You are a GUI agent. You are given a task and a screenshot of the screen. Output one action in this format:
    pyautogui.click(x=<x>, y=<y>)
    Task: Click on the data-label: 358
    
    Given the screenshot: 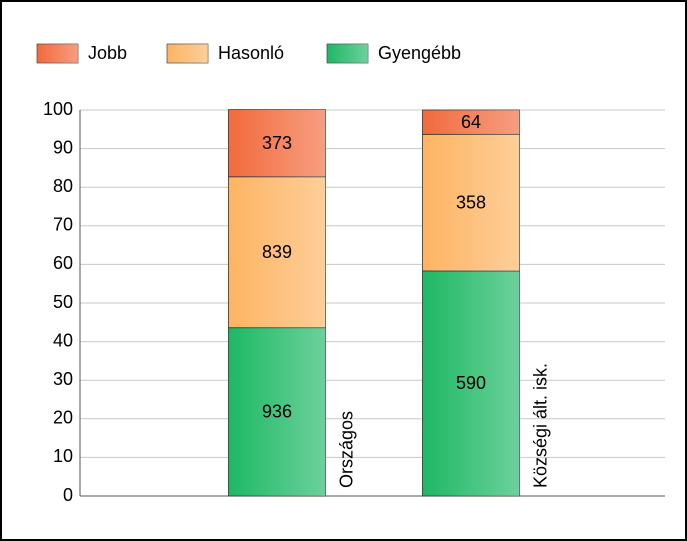 What is the action you would take?
    pyautogui.click(x=471, y=202)
    